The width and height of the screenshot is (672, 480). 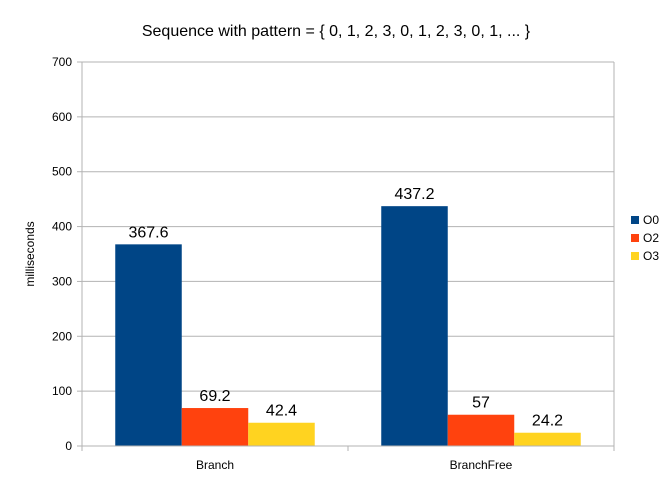 I want to click on bar-o2-branchfree, so click(x=481, y=430).